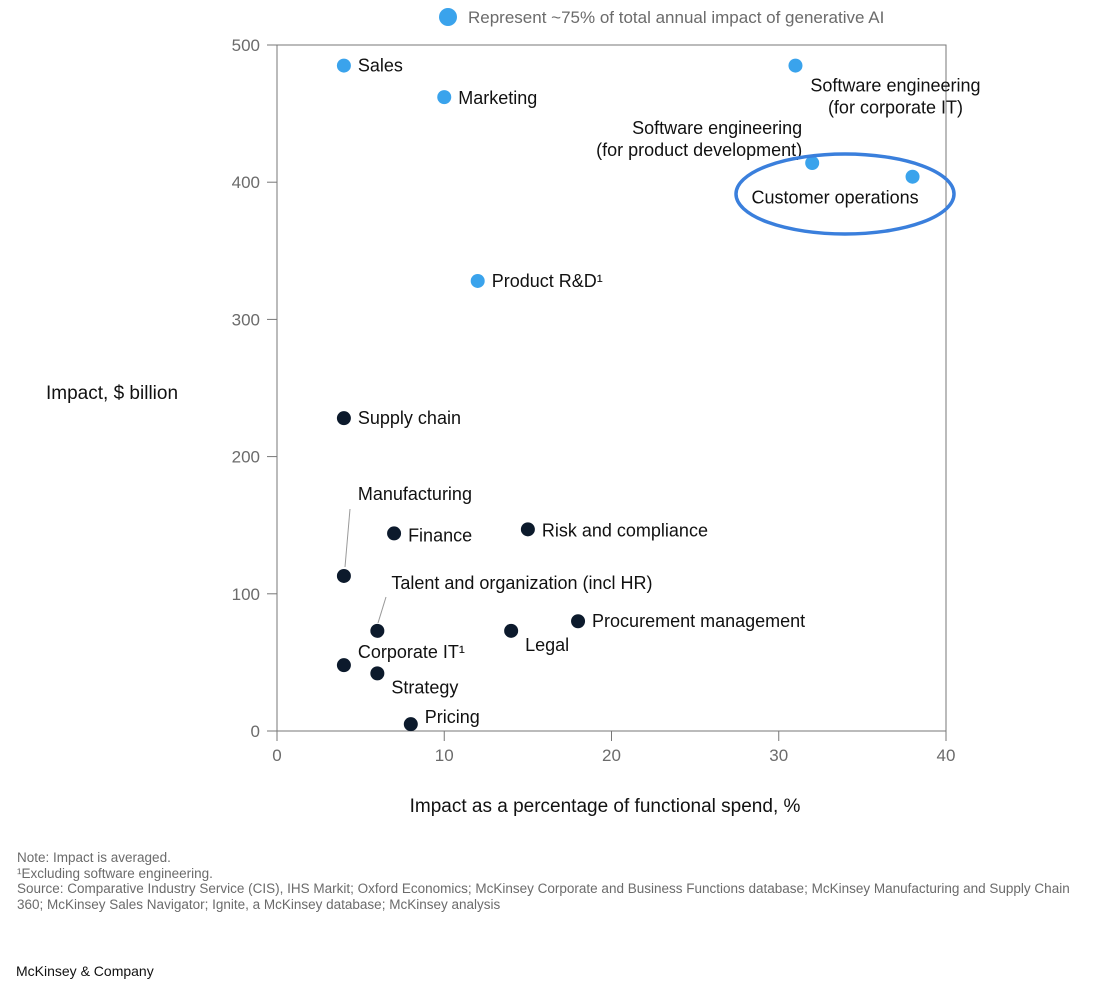  Describe the element at coordinates (440, 535) in the screenshot. I see `point-label-finance: Finance` at that location.